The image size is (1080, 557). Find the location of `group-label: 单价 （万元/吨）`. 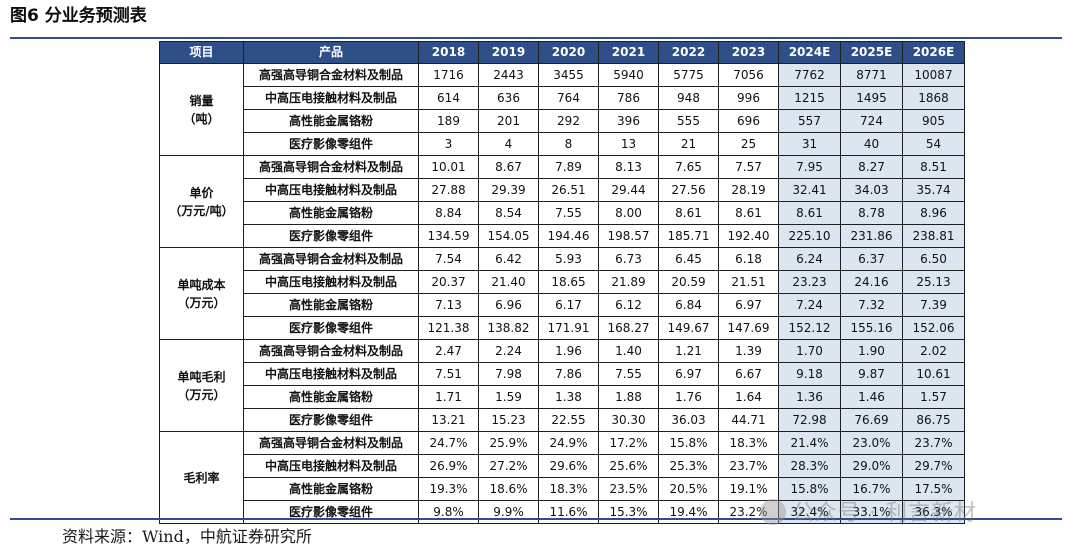

group-label: 单价 （万元/吨） is located at coordinates (201, 201).